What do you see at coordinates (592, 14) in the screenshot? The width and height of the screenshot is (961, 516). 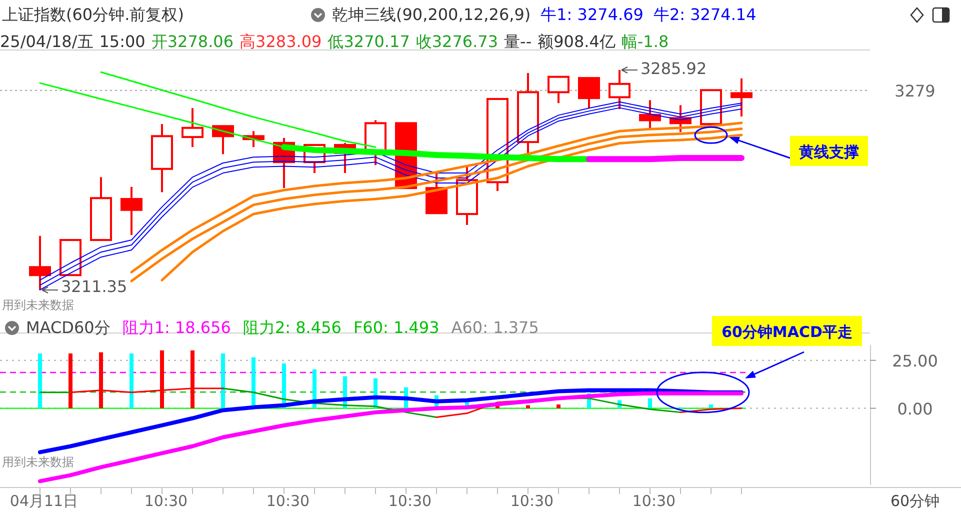 I see `text: 牛1: 3274.69` at bounding box center [592, 14].